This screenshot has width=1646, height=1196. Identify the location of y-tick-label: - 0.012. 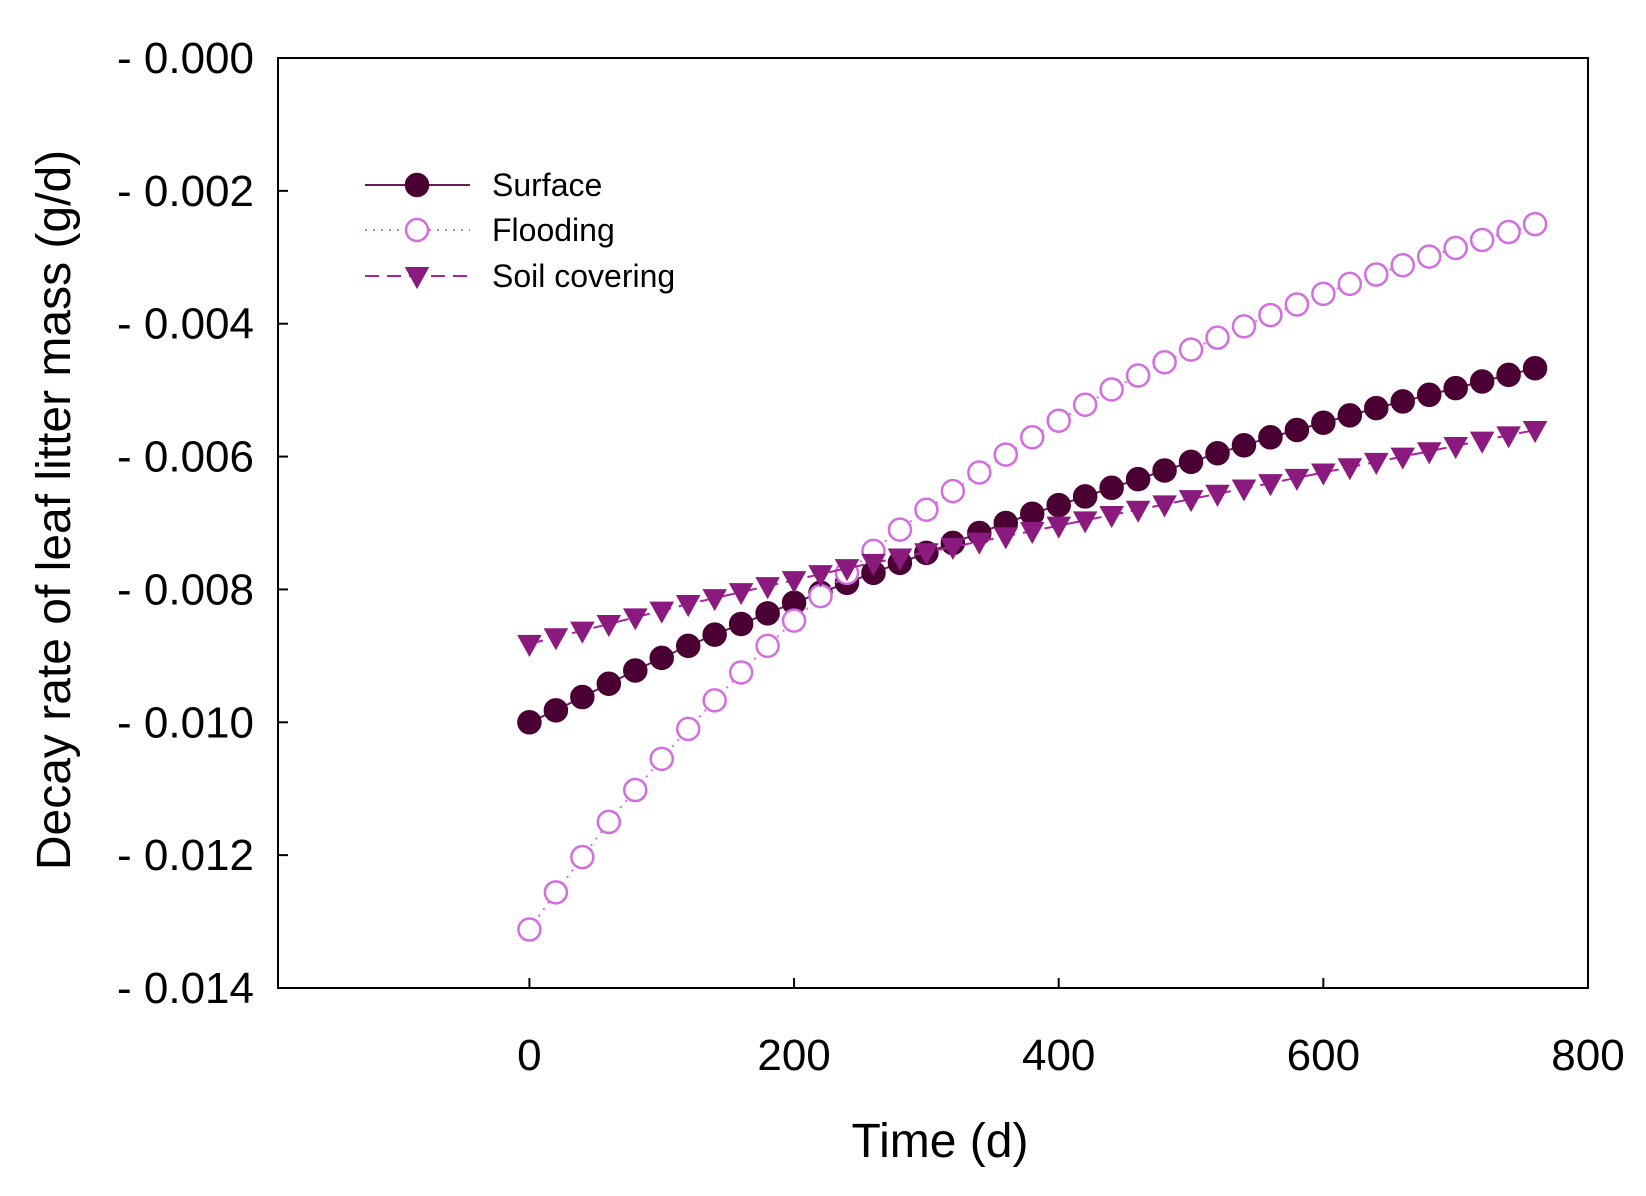
(185, 855).